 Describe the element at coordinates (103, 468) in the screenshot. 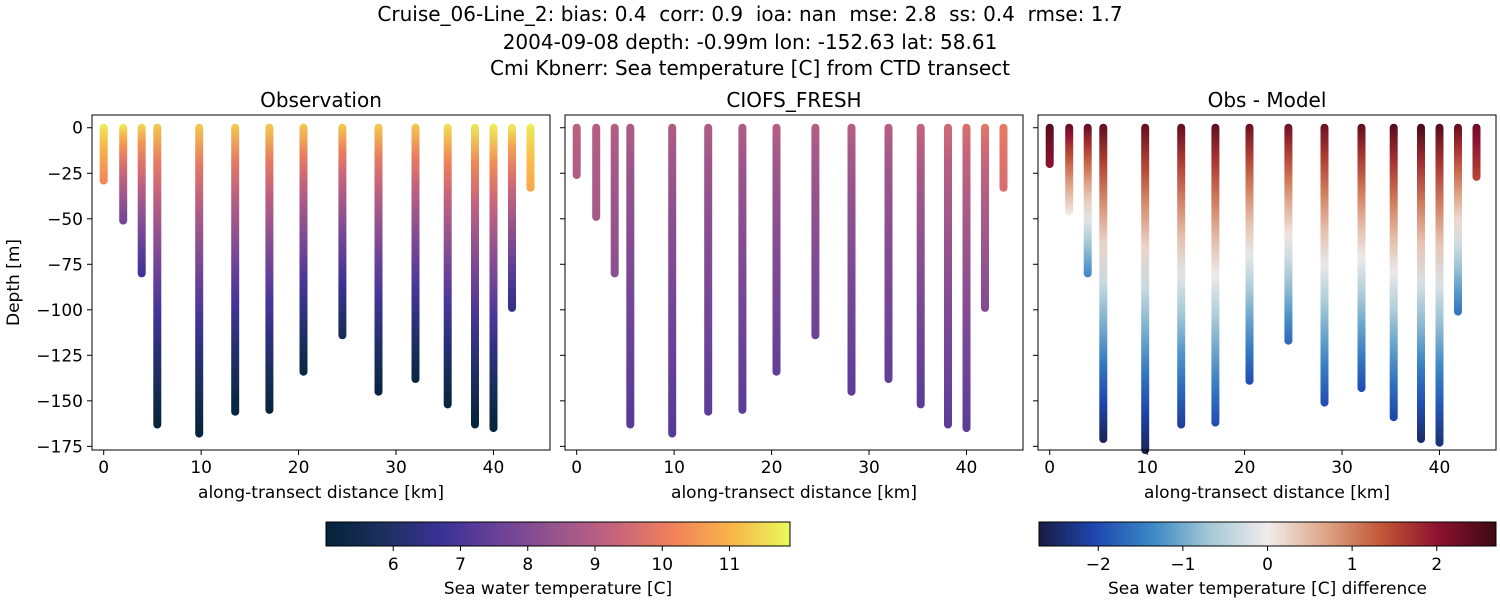

I see `x-tick-label-1-0: 0` at that location.